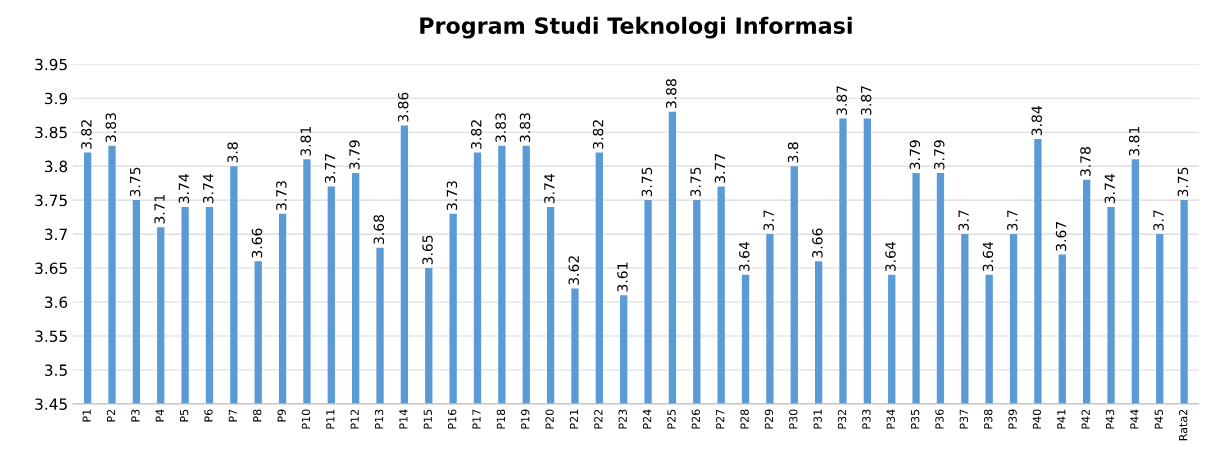  Describe the element at coordinates (56, 166) in the screenshot. I see `y-tick-label: 3.8` at that location.